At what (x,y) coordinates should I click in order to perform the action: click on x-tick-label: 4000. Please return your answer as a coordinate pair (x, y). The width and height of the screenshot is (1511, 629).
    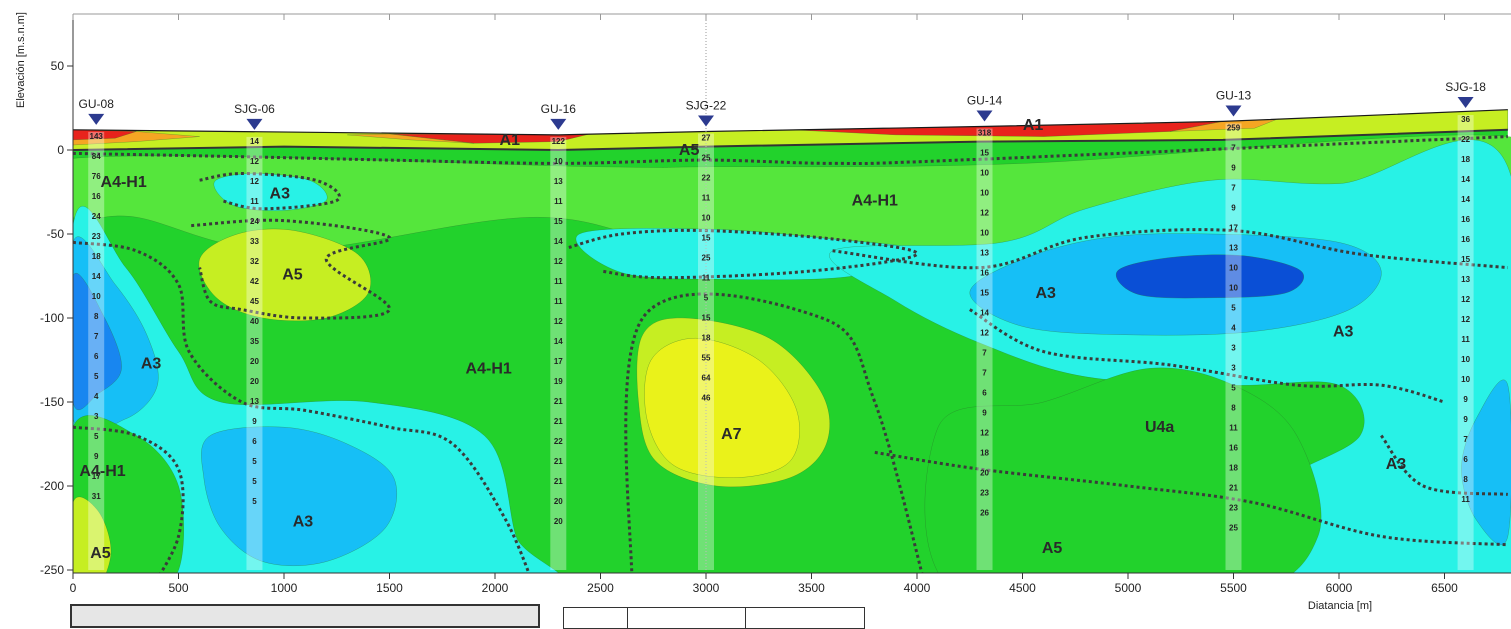
    Looking at the image, I should click on (917, 588).